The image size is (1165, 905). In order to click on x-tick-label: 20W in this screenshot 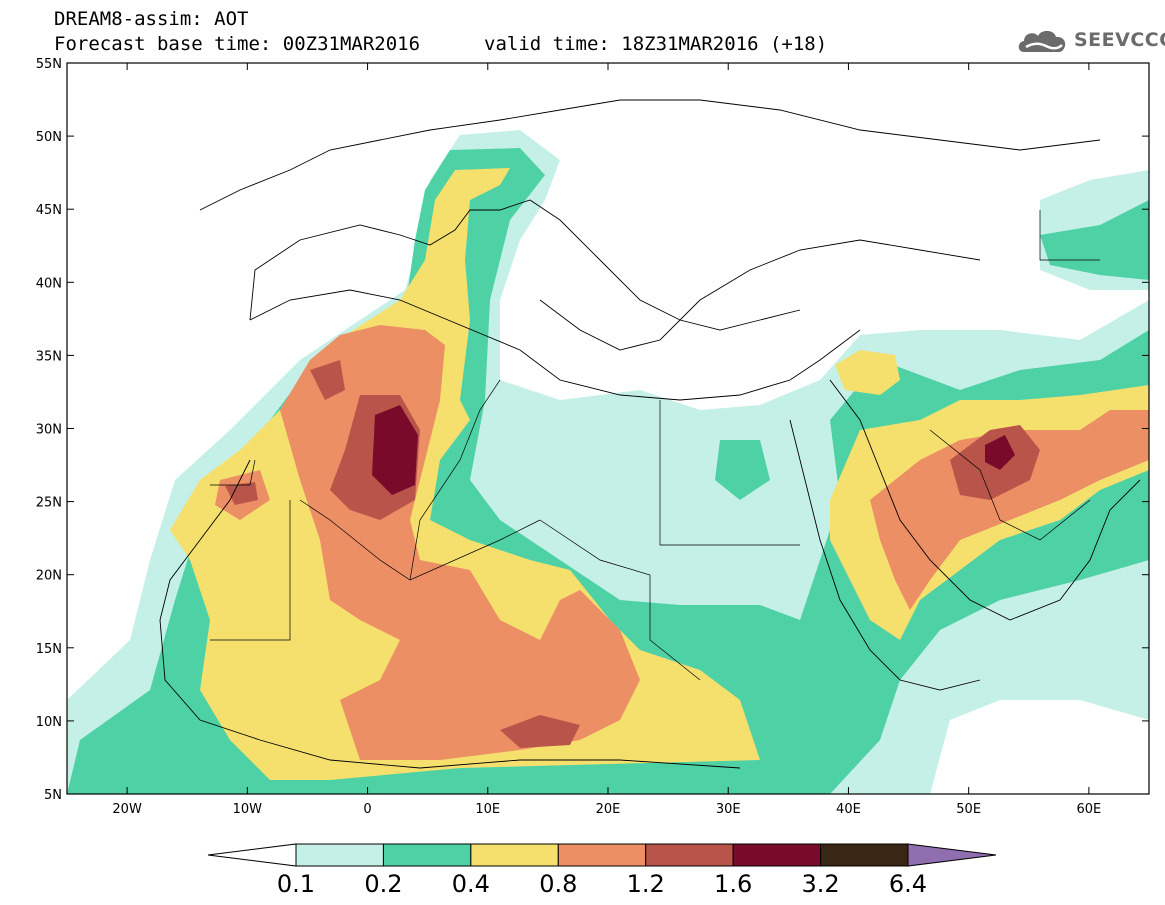, I will do `click(127, 809)`.